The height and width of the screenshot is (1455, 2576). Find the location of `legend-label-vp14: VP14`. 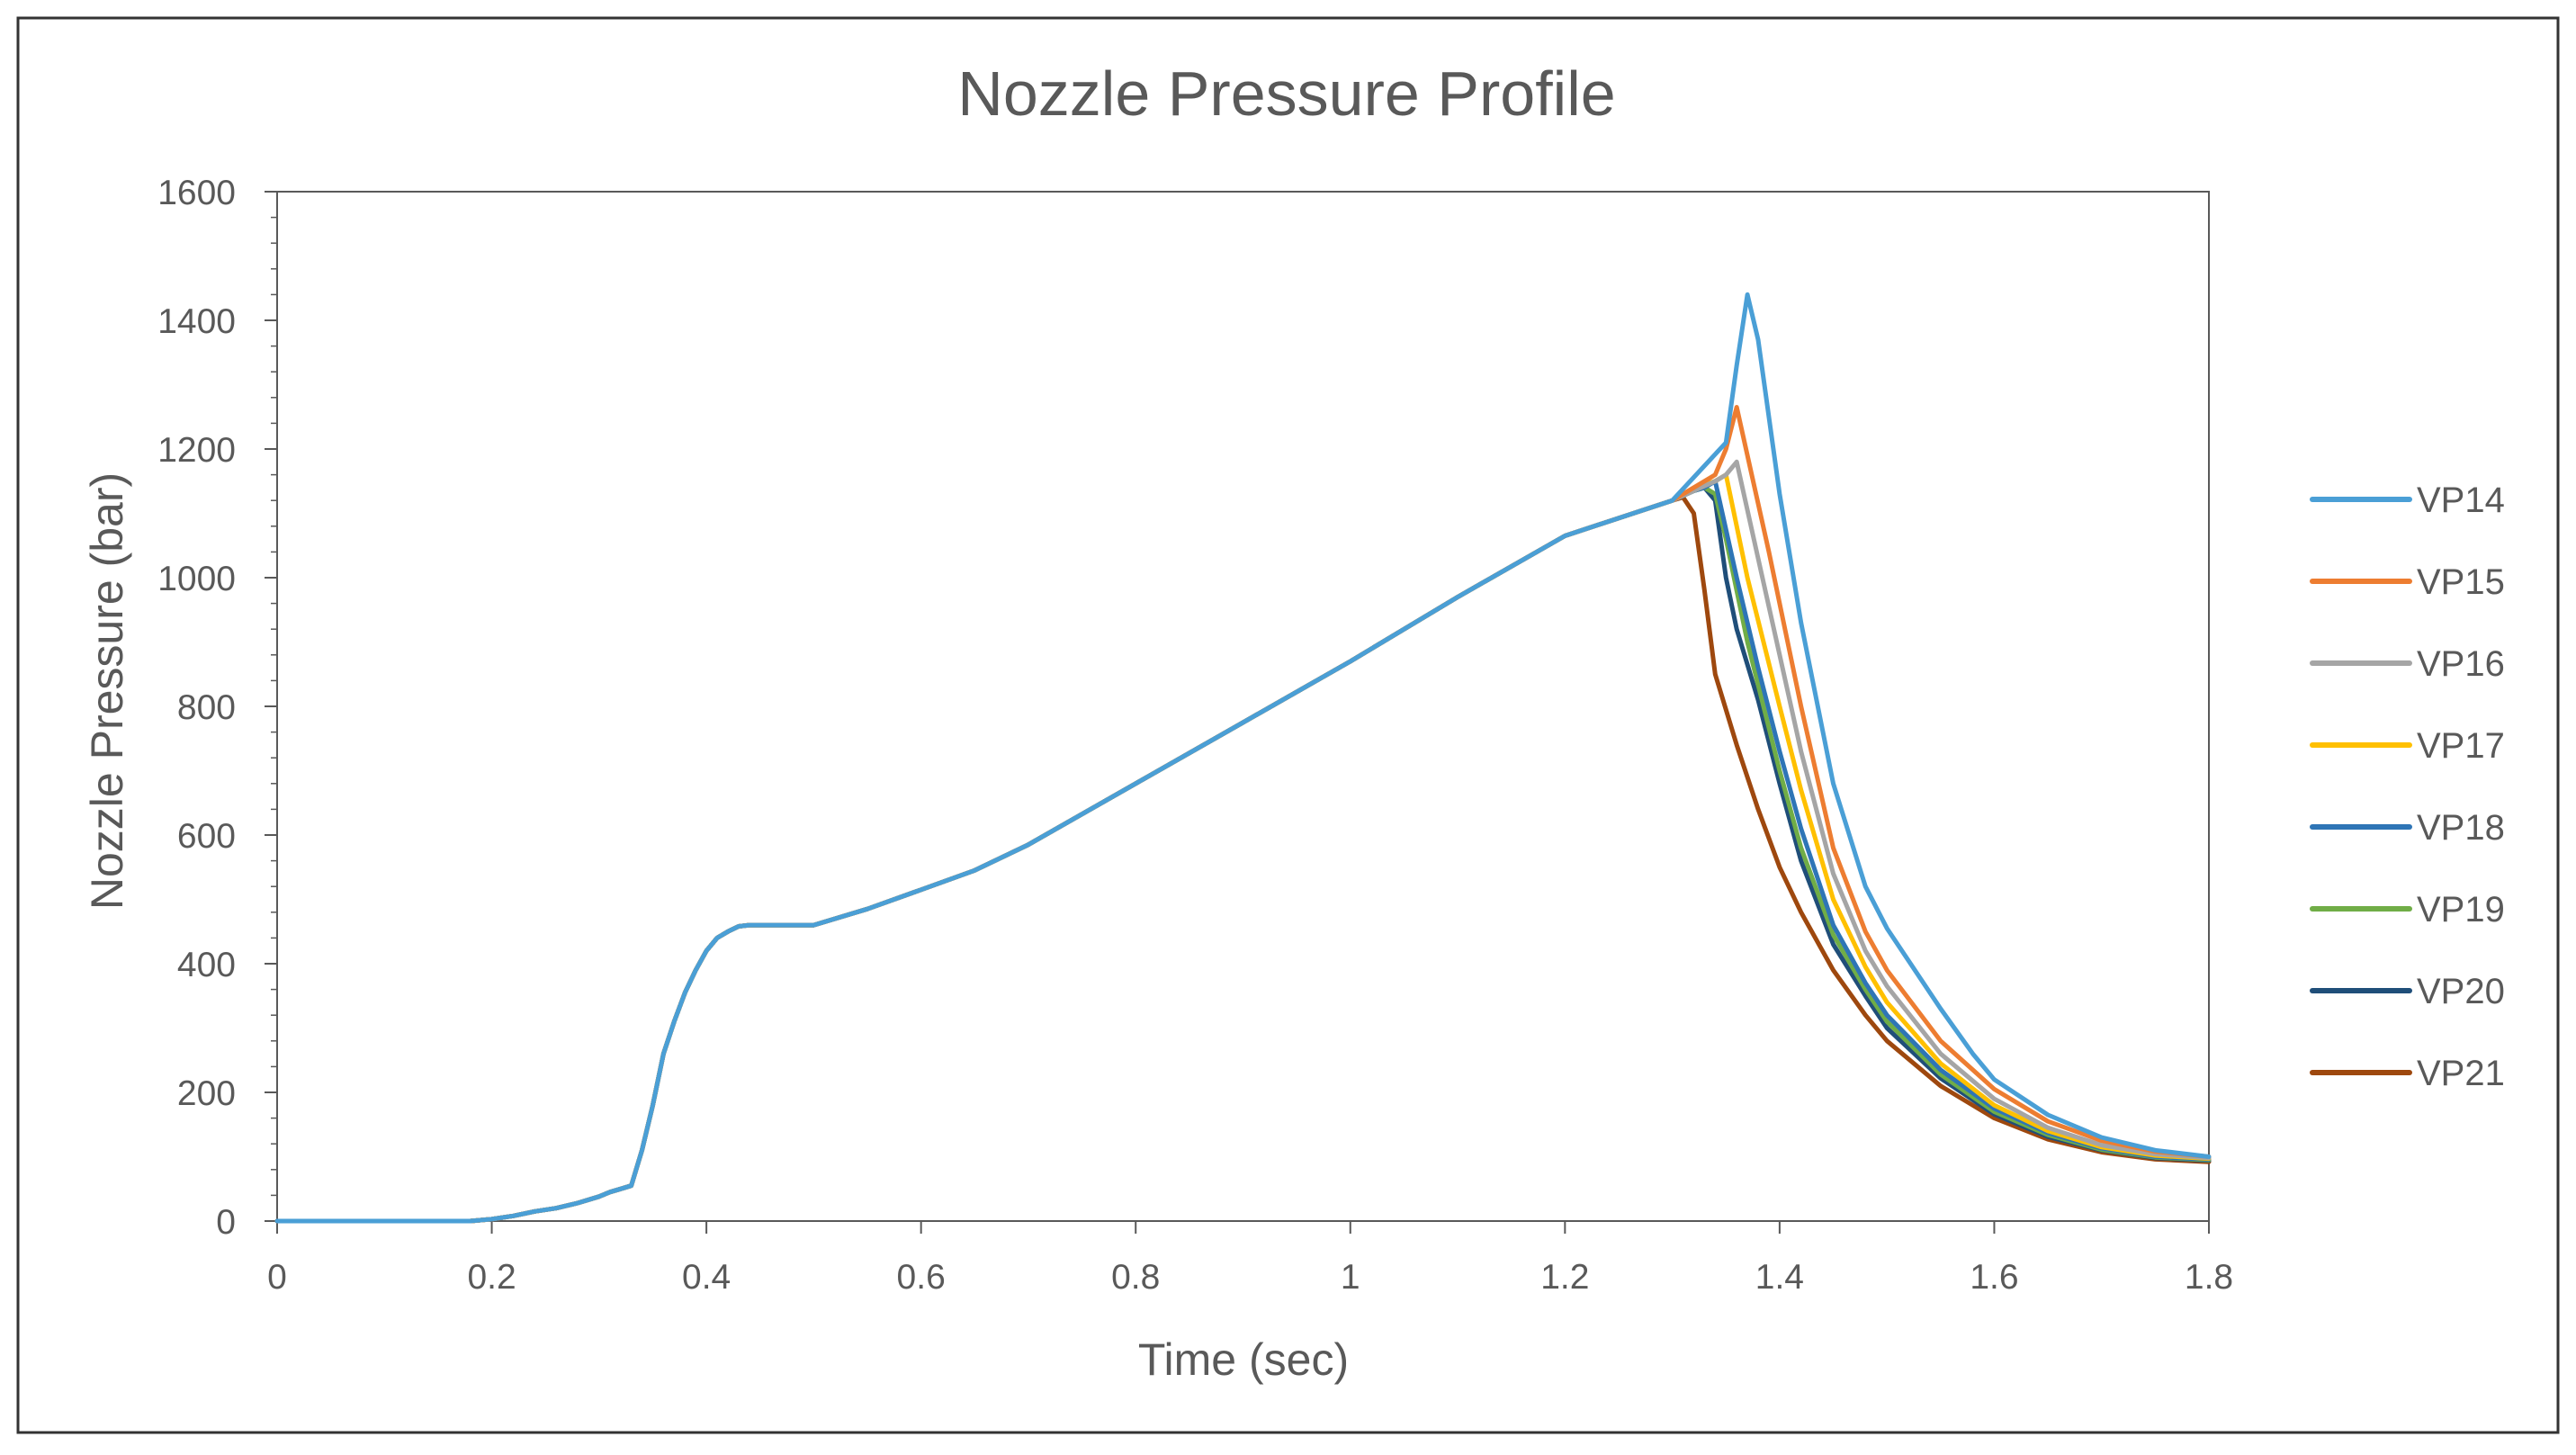

legend-label-vp14: VP14 is located at coordinates (2461, 500).